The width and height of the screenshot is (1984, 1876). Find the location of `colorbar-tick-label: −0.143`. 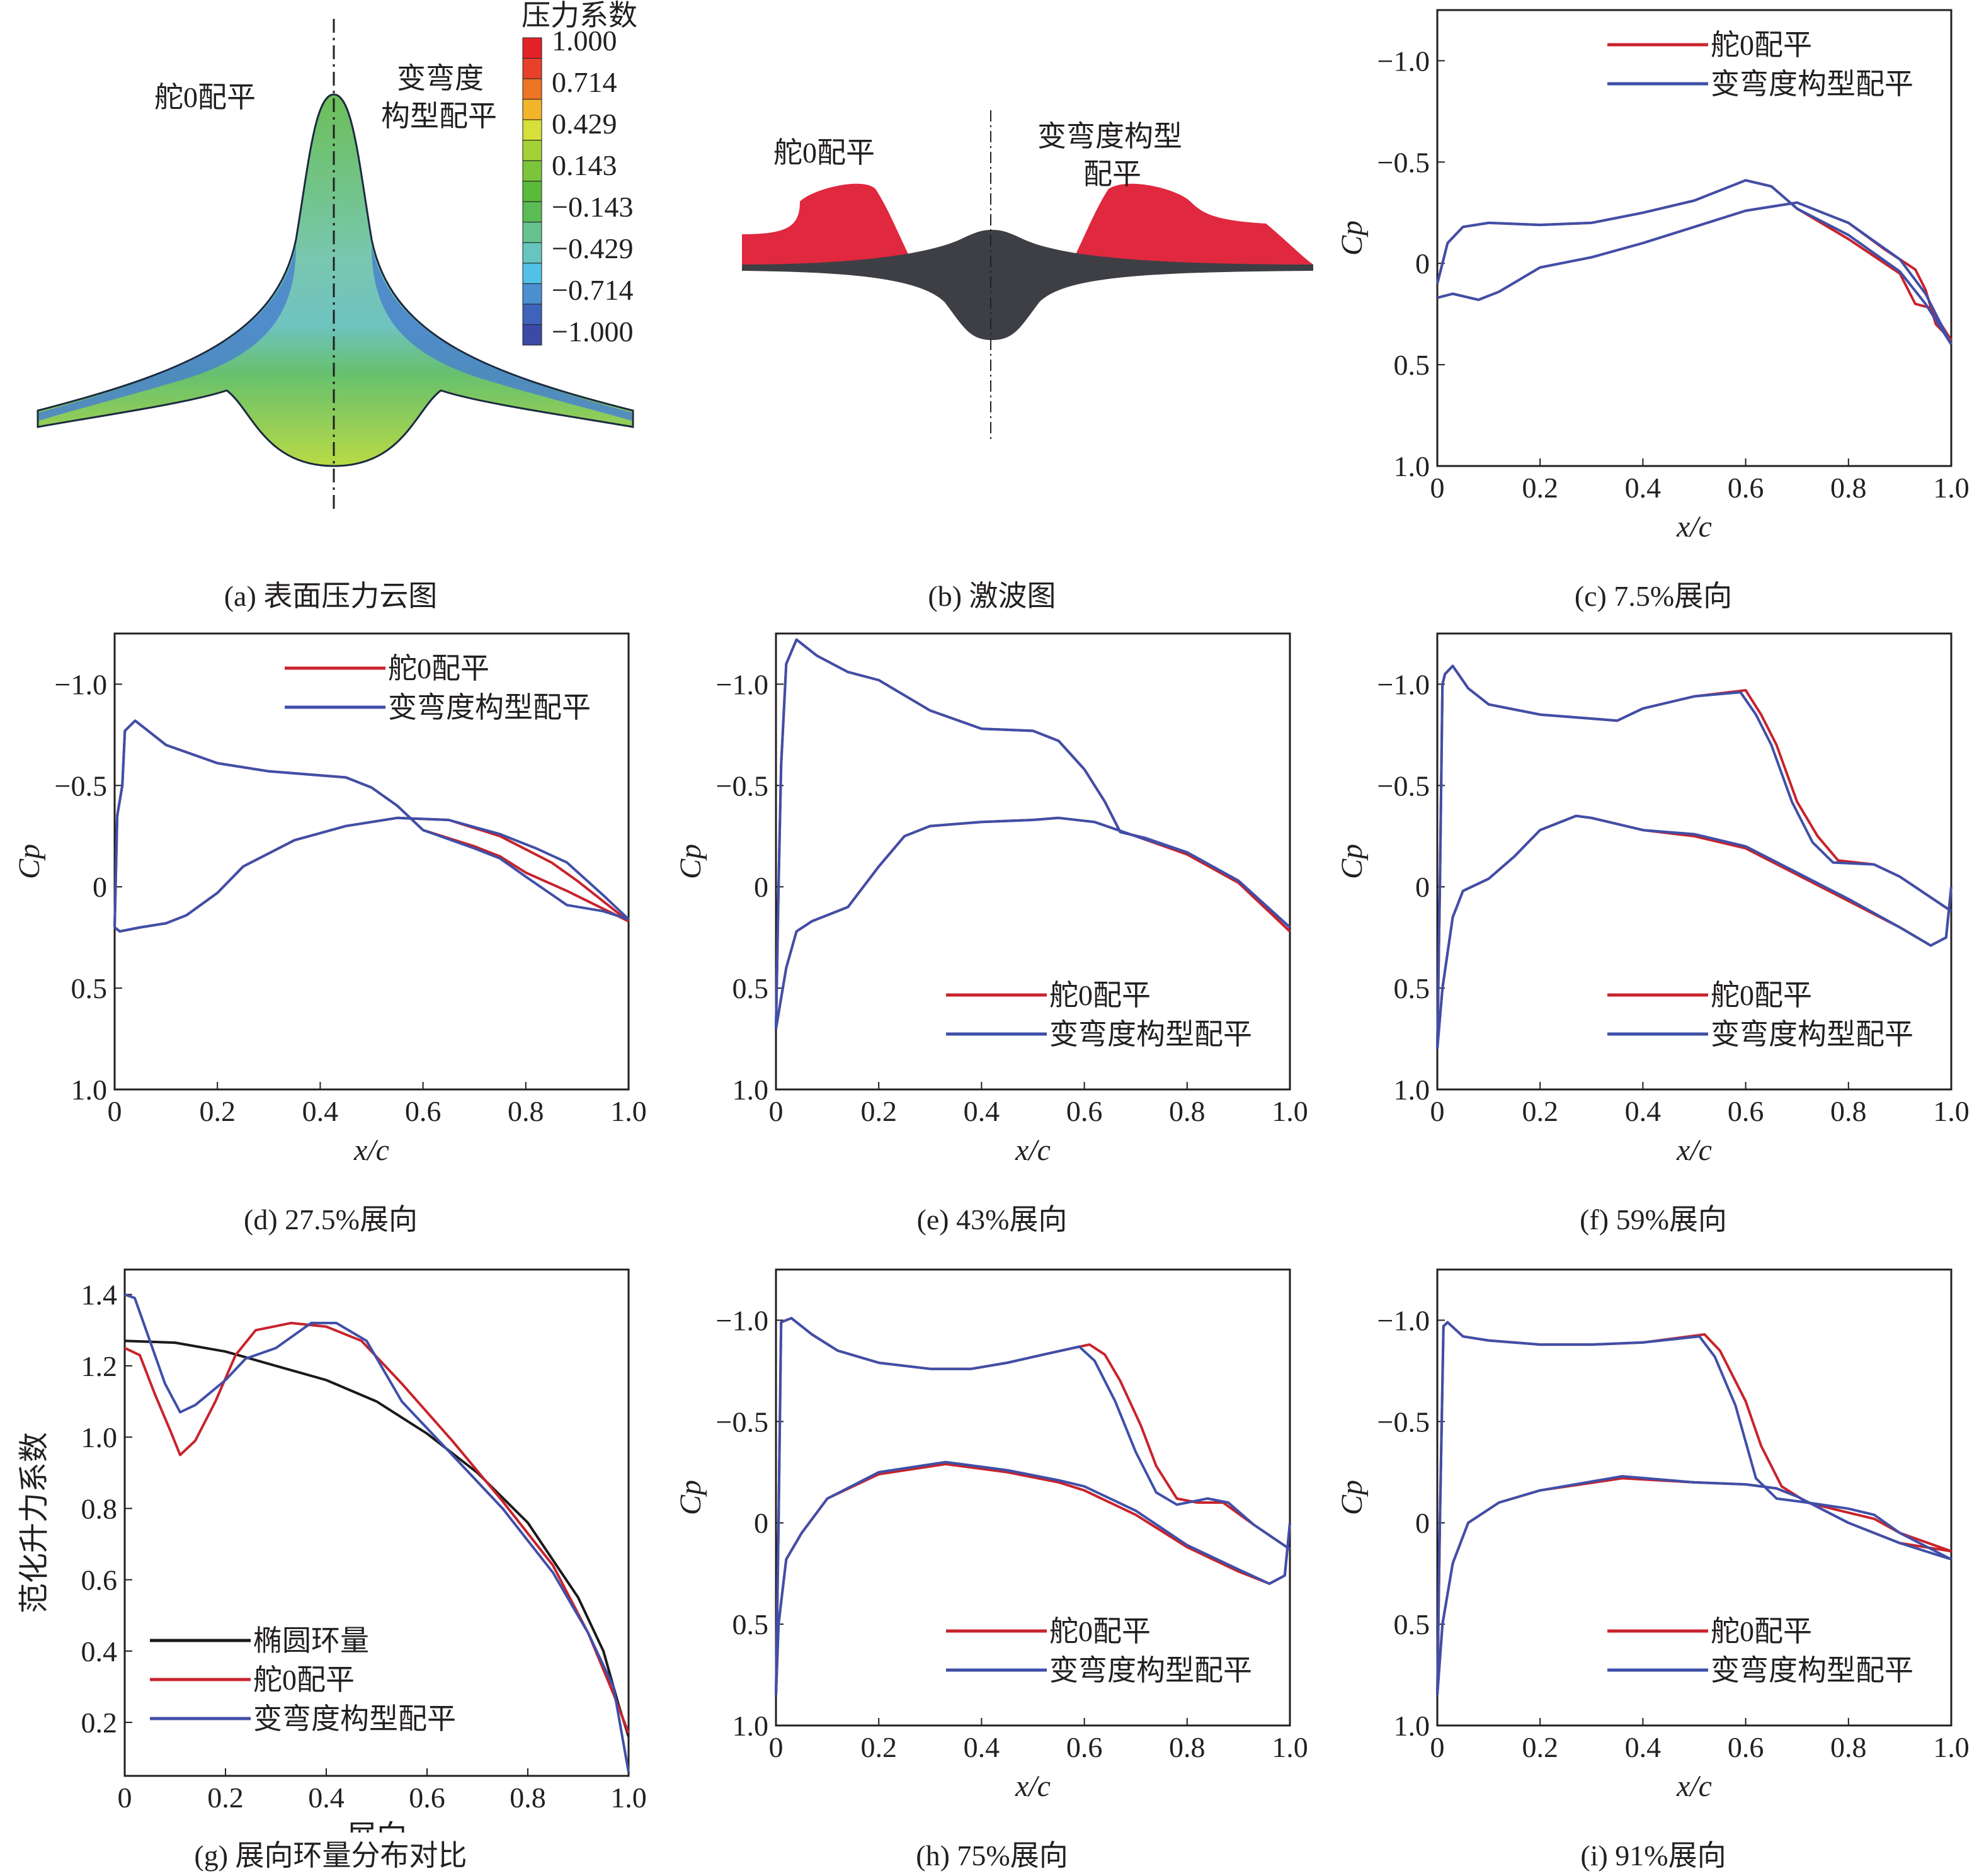

colorbar-tick-label: −0.143 is located at coordinates (592, 207).